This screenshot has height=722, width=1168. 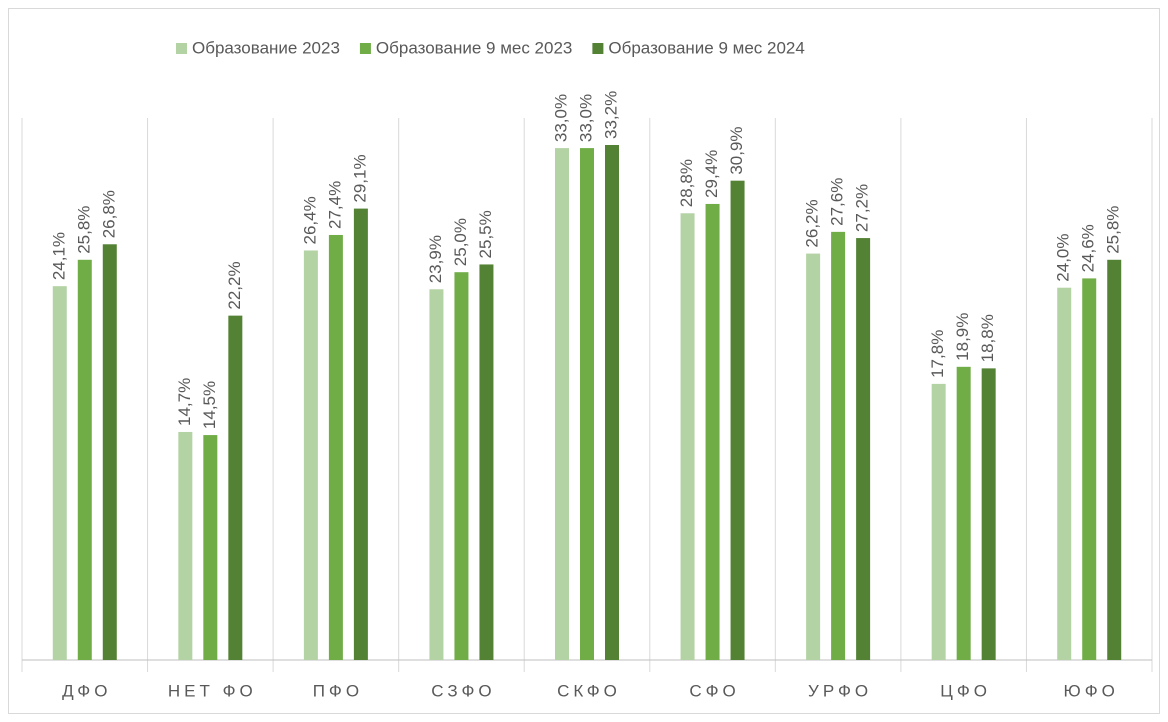 I want to click on data-label: 27,2%, so click(x=862, y=208).